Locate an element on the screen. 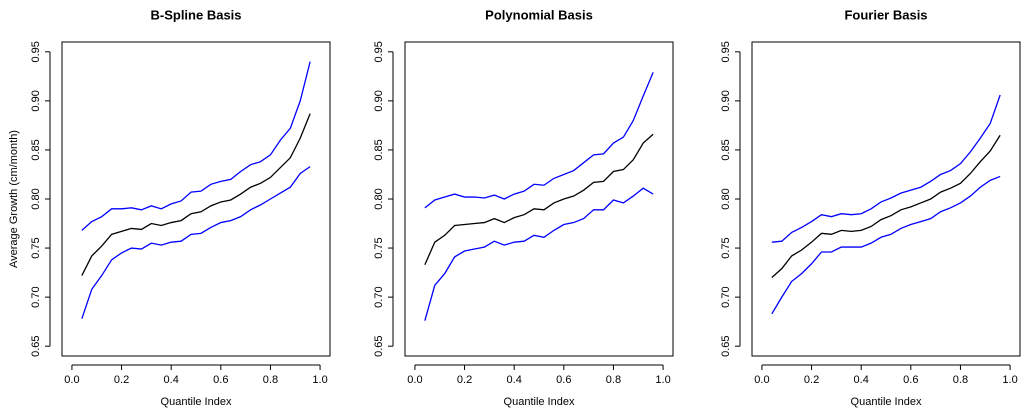  panel-title: Polynomial Basis is located at coordinates (539, 14).